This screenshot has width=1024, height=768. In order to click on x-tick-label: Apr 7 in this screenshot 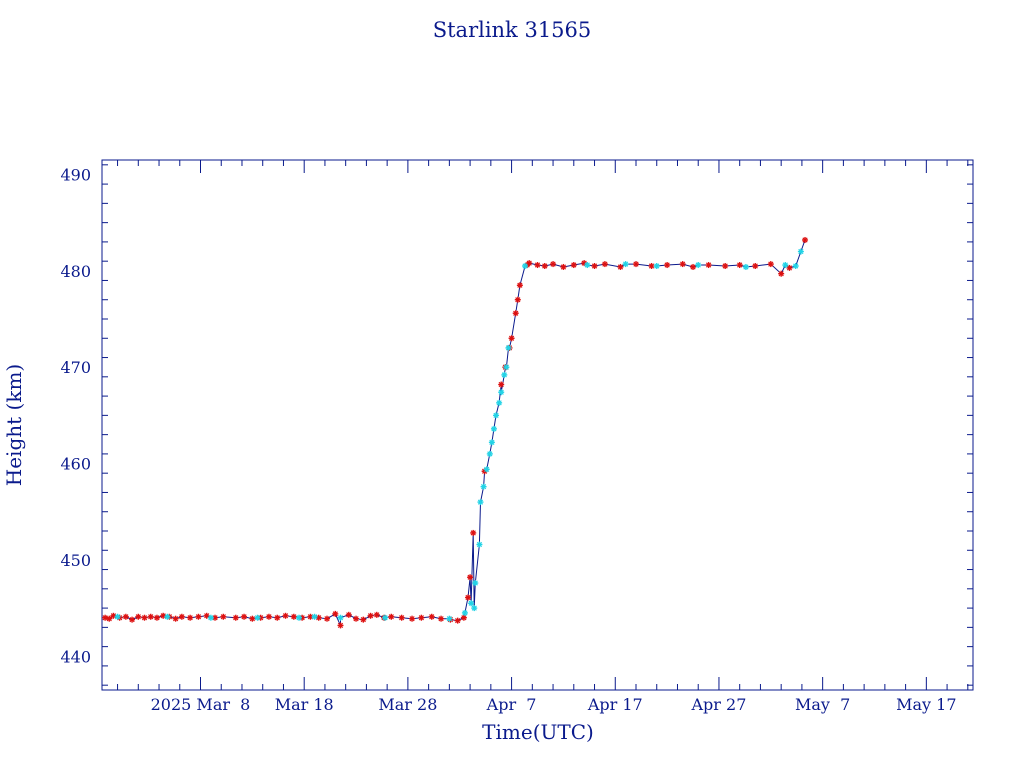, I will do `click(511, 704)`.